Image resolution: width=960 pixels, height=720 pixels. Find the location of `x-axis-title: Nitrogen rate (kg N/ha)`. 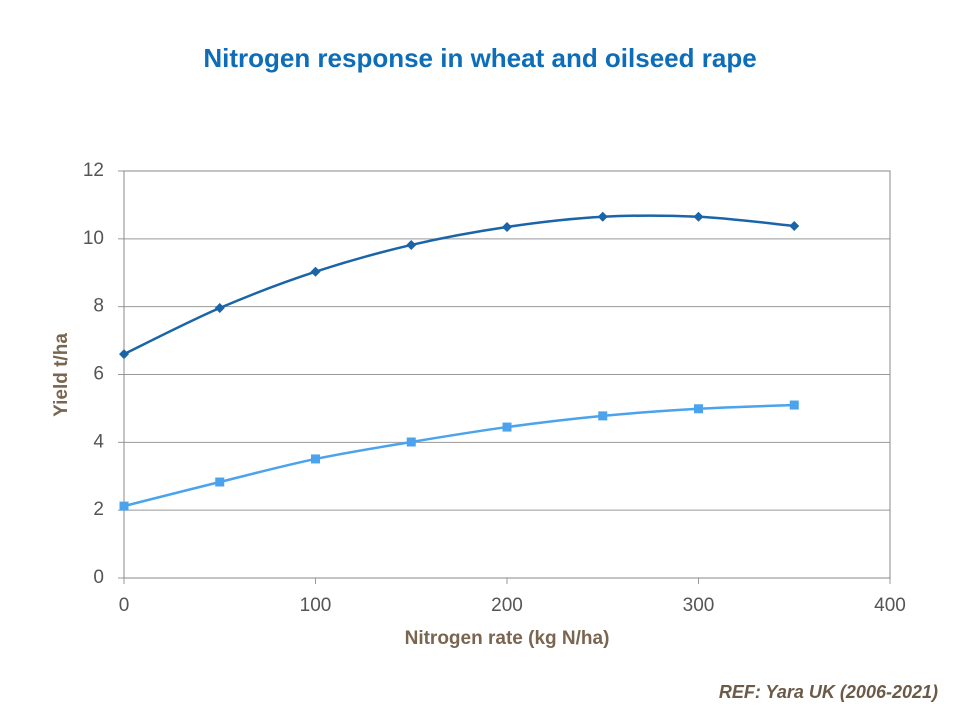

x-axis-title: Nitrogen rate (kg N/ha) is located at coordinates (507, 638).